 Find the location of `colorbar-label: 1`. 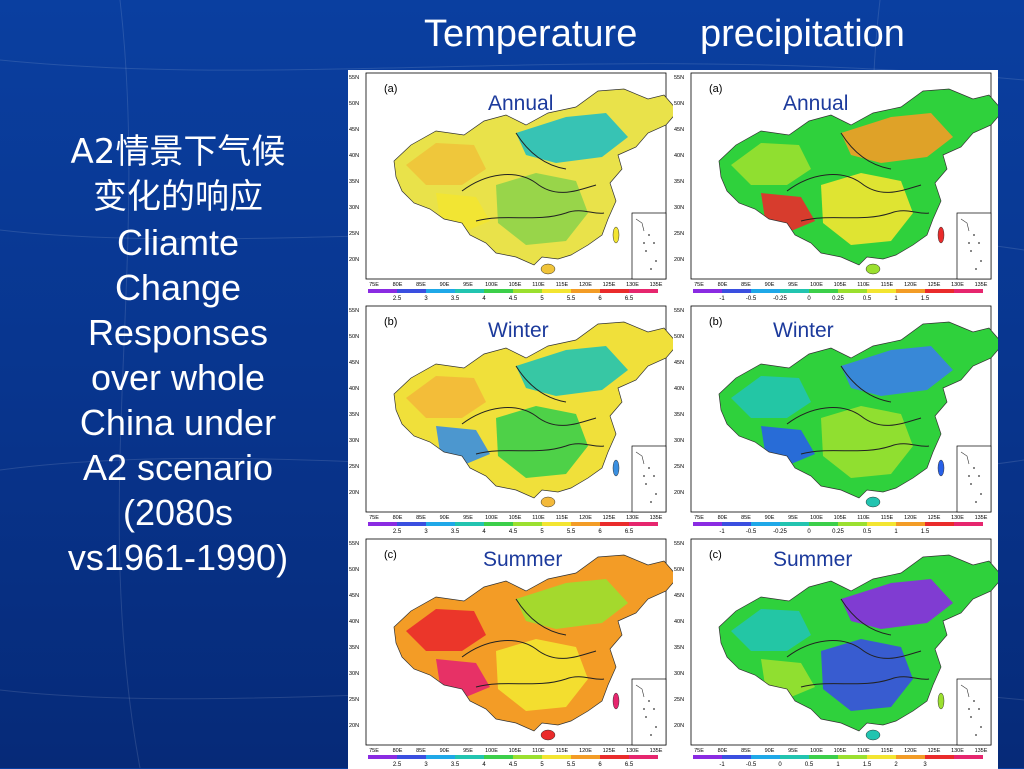

colorbar-label: 1 is located at coordinates (838, 765).